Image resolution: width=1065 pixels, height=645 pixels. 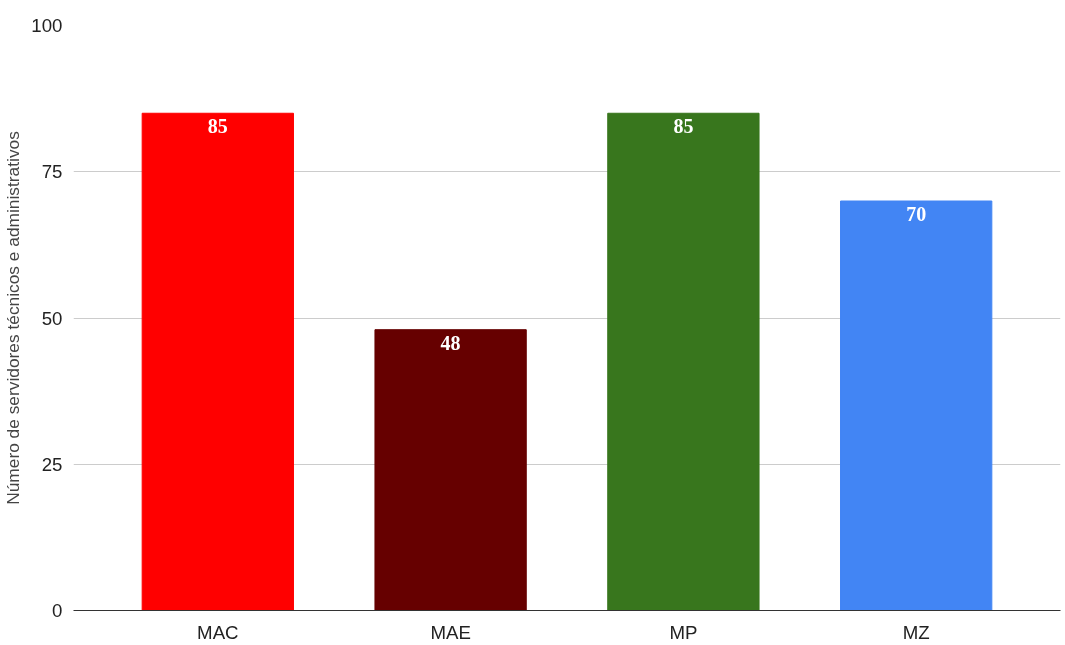 I want to click on data-label: 48, so click(x=450, y=342).